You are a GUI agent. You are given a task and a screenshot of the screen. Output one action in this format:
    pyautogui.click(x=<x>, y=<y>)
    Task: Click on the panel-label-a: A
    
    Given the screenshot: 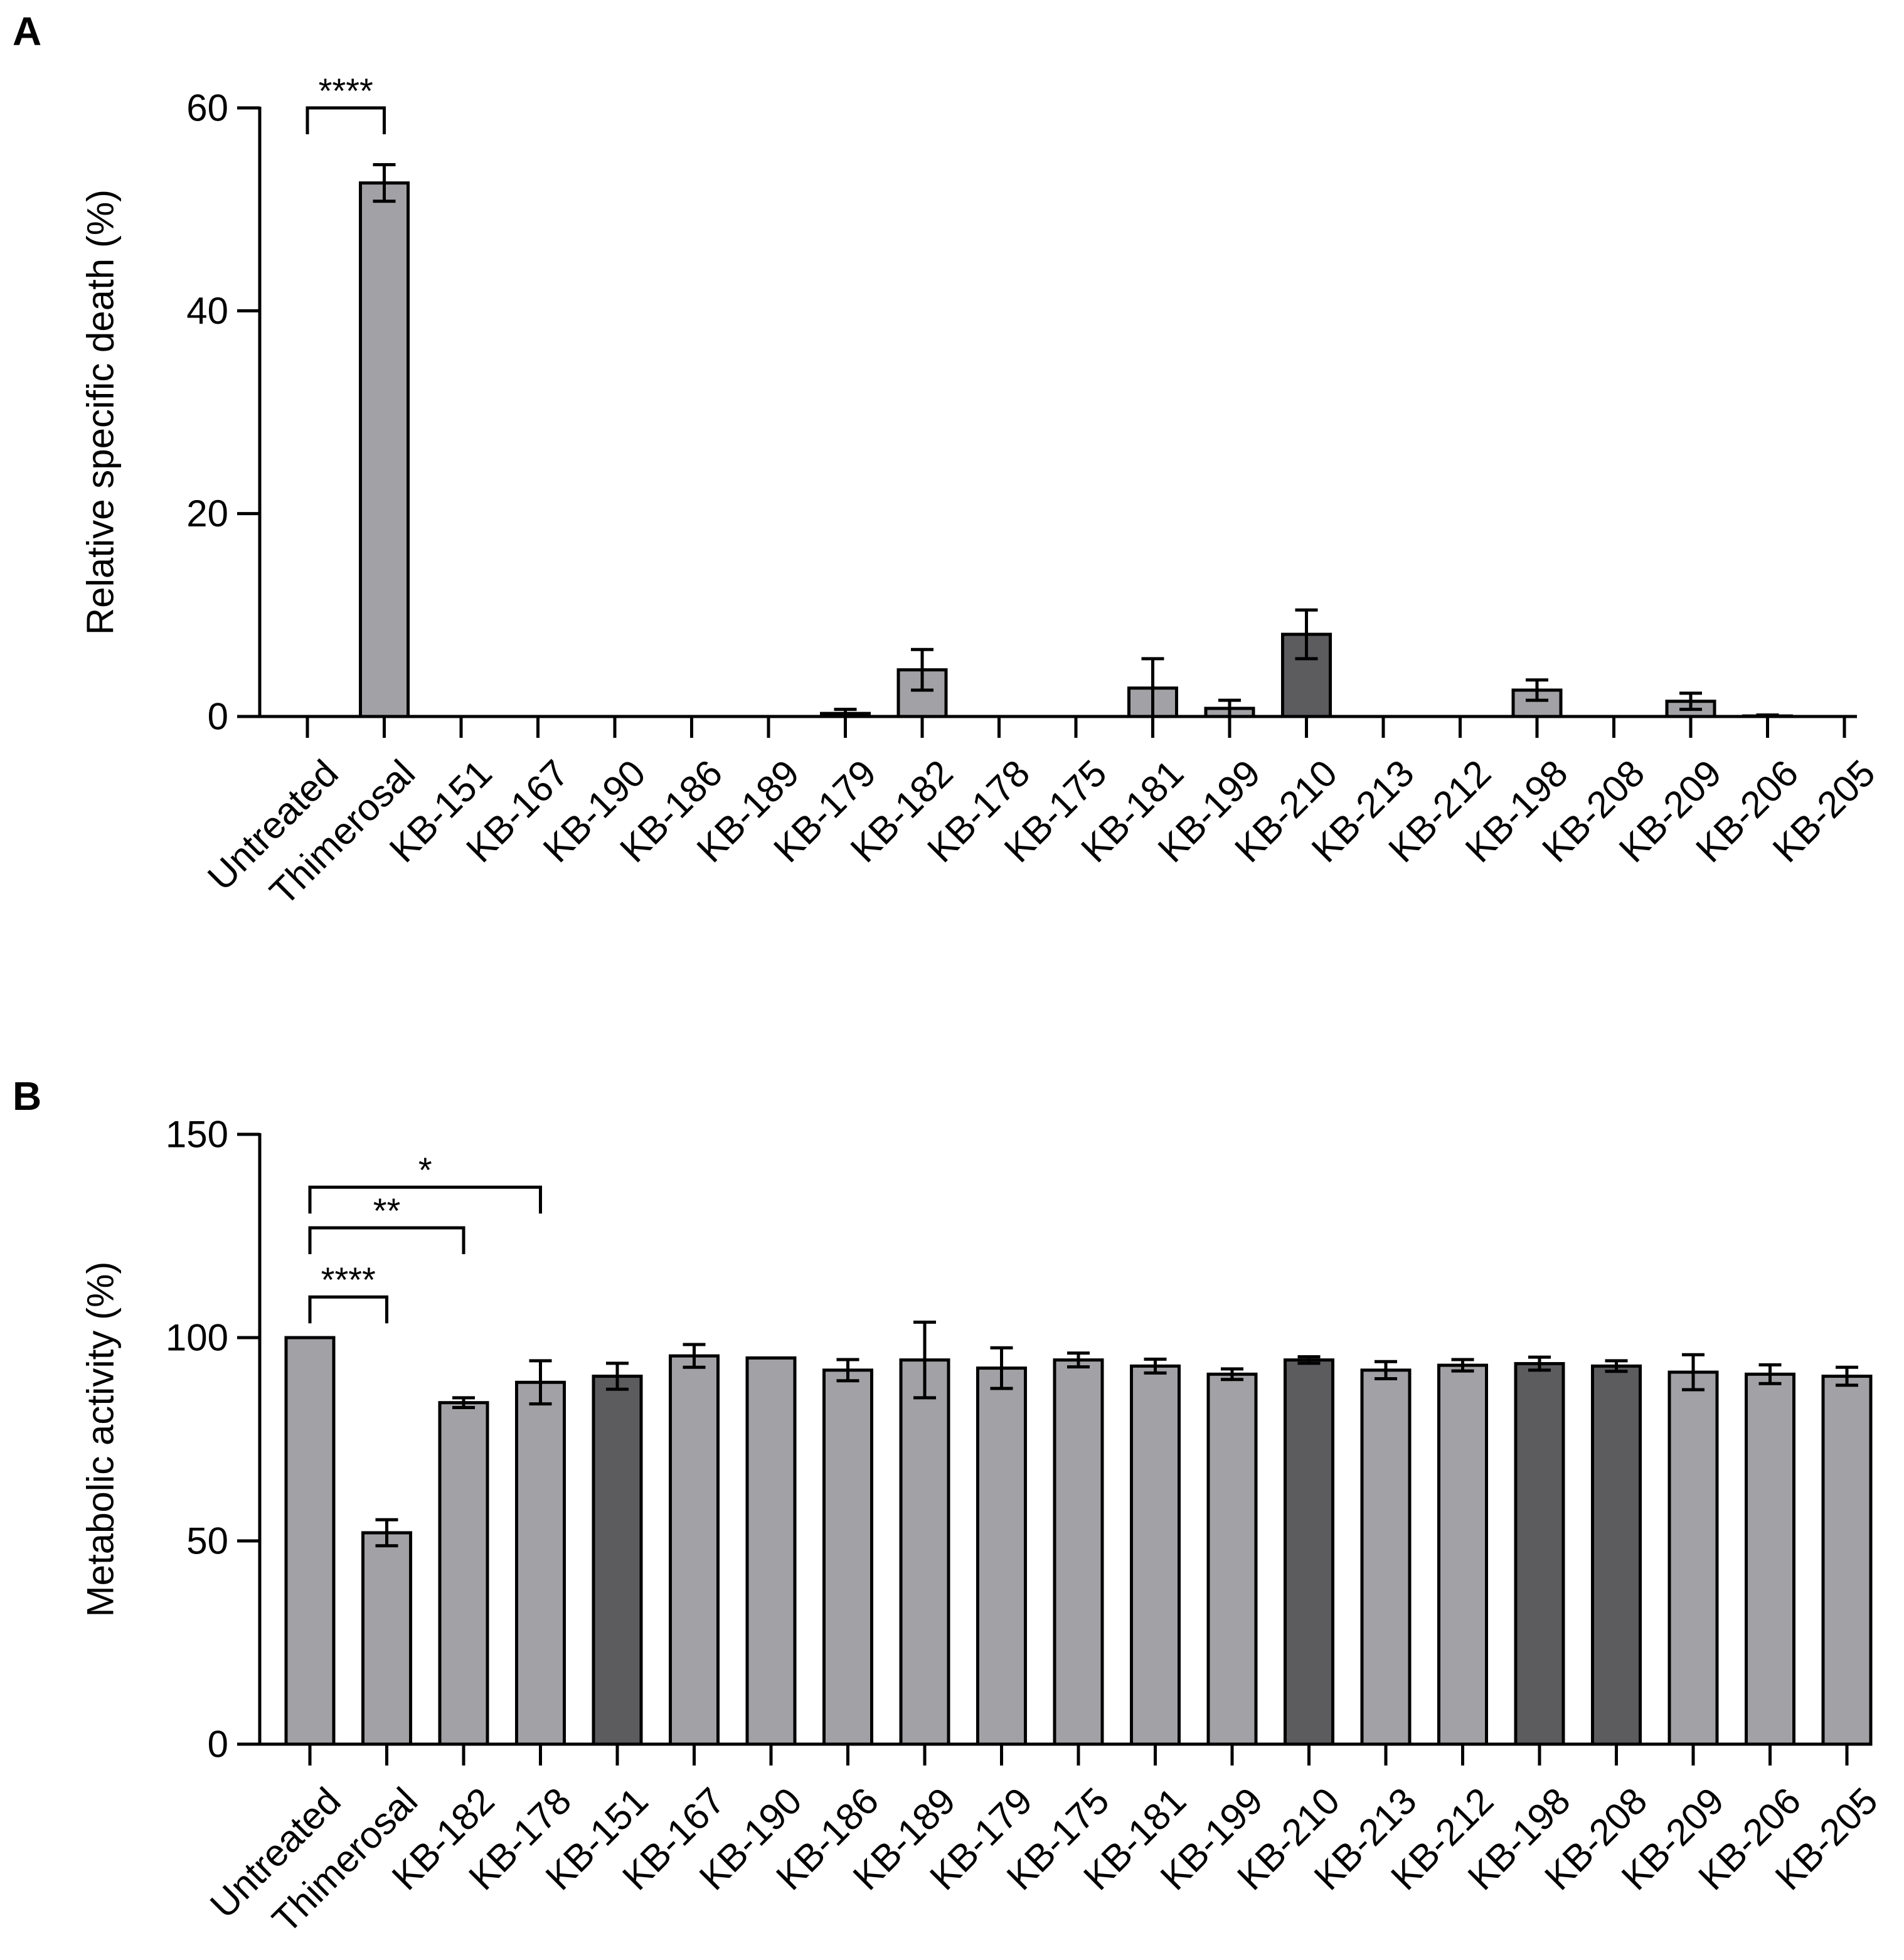 What is the action you would take?
    pyautogui.click(x=28, y=31)
    